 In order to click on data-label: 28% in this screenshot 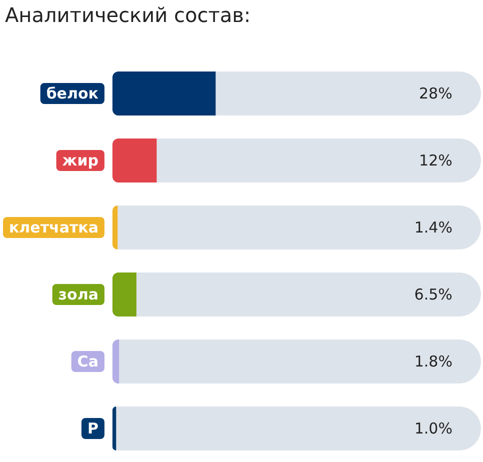, I will do `click(435, 93)`.